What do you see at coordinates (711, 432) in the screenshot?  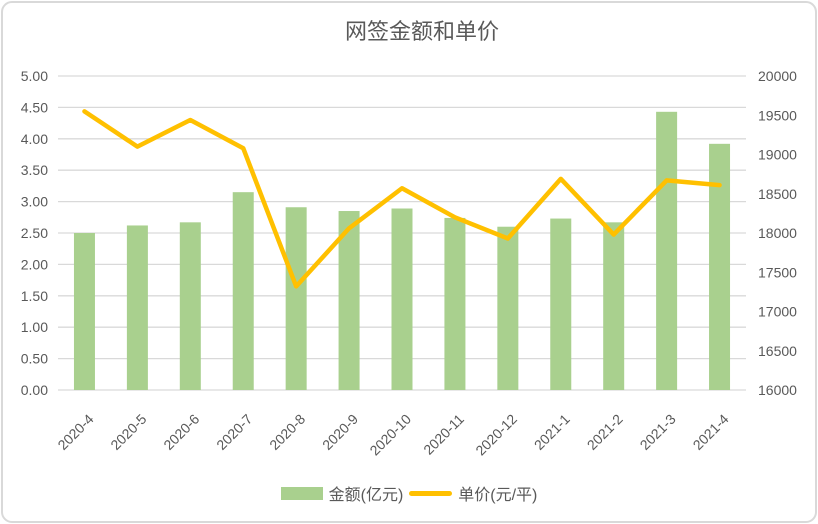 I see `x-axis-label: 2021-4` at bounding box center [711, 432].